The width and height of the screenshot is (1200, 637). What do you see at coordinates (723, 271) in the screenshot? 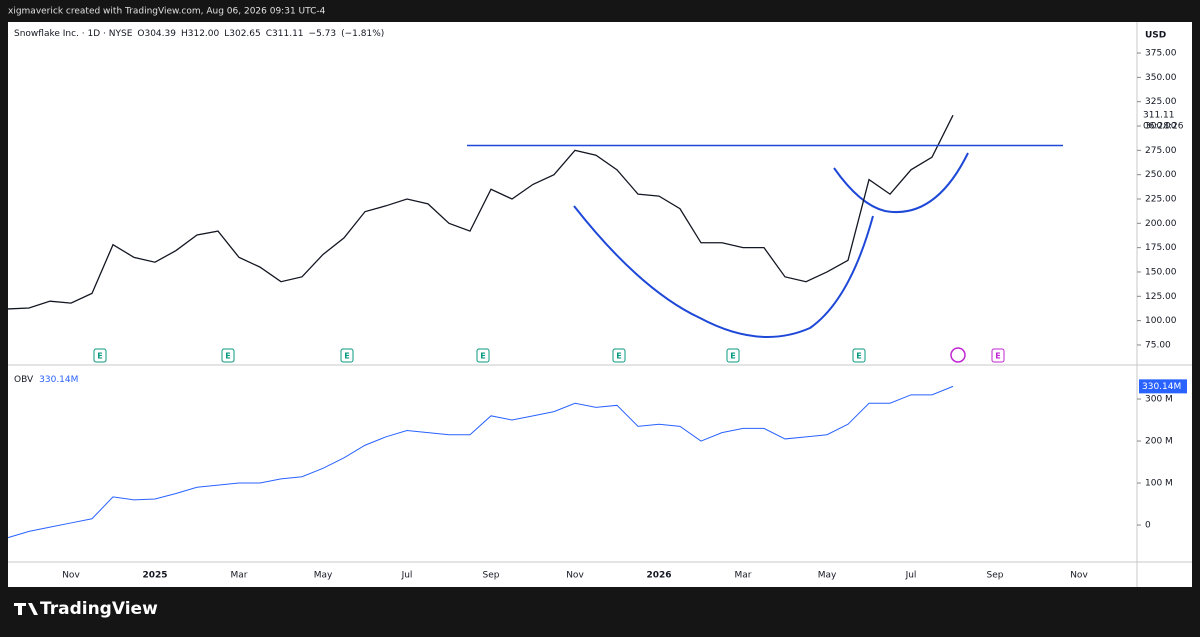
I see `cup-curve` at bounding box center [723, 271].